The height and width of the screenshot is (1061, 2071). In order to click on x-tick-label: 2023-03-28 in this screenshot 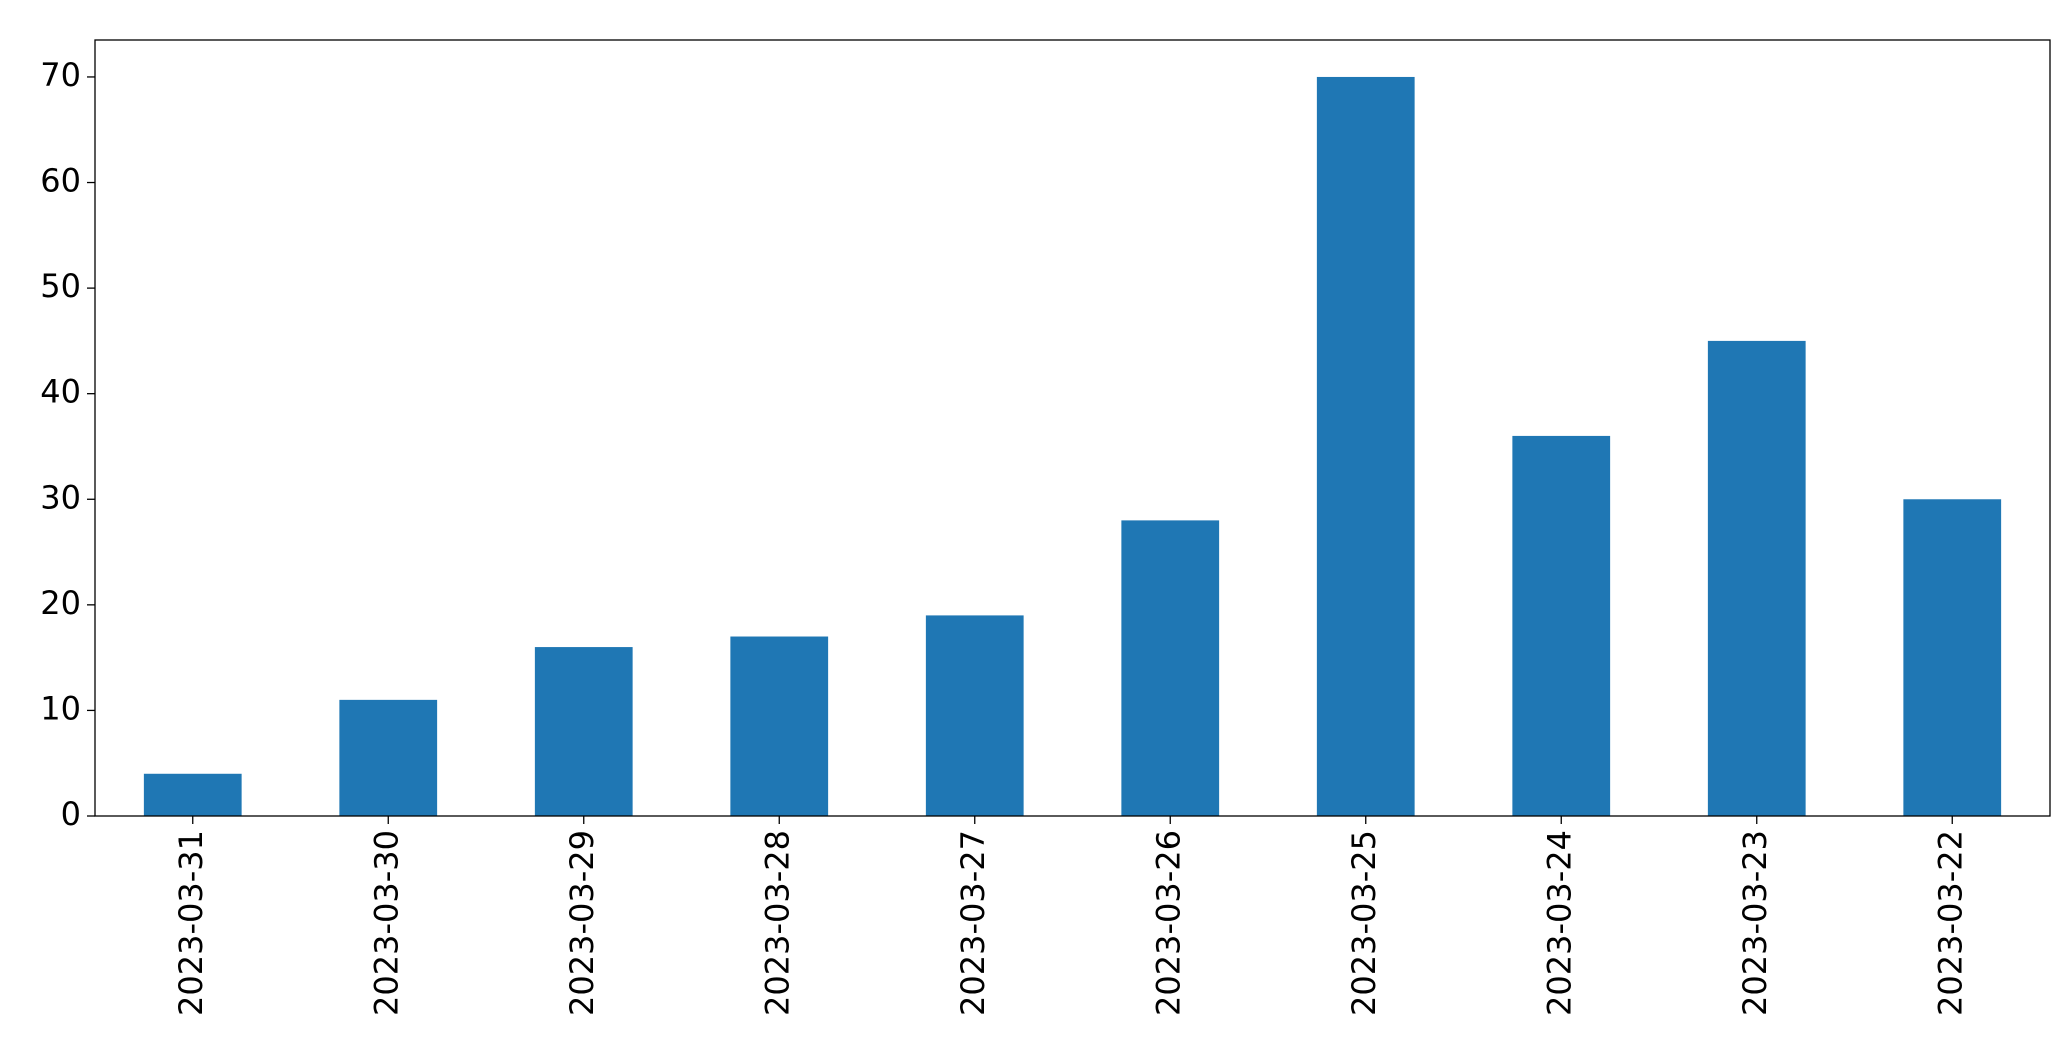, I will do `click(777, 923)`.